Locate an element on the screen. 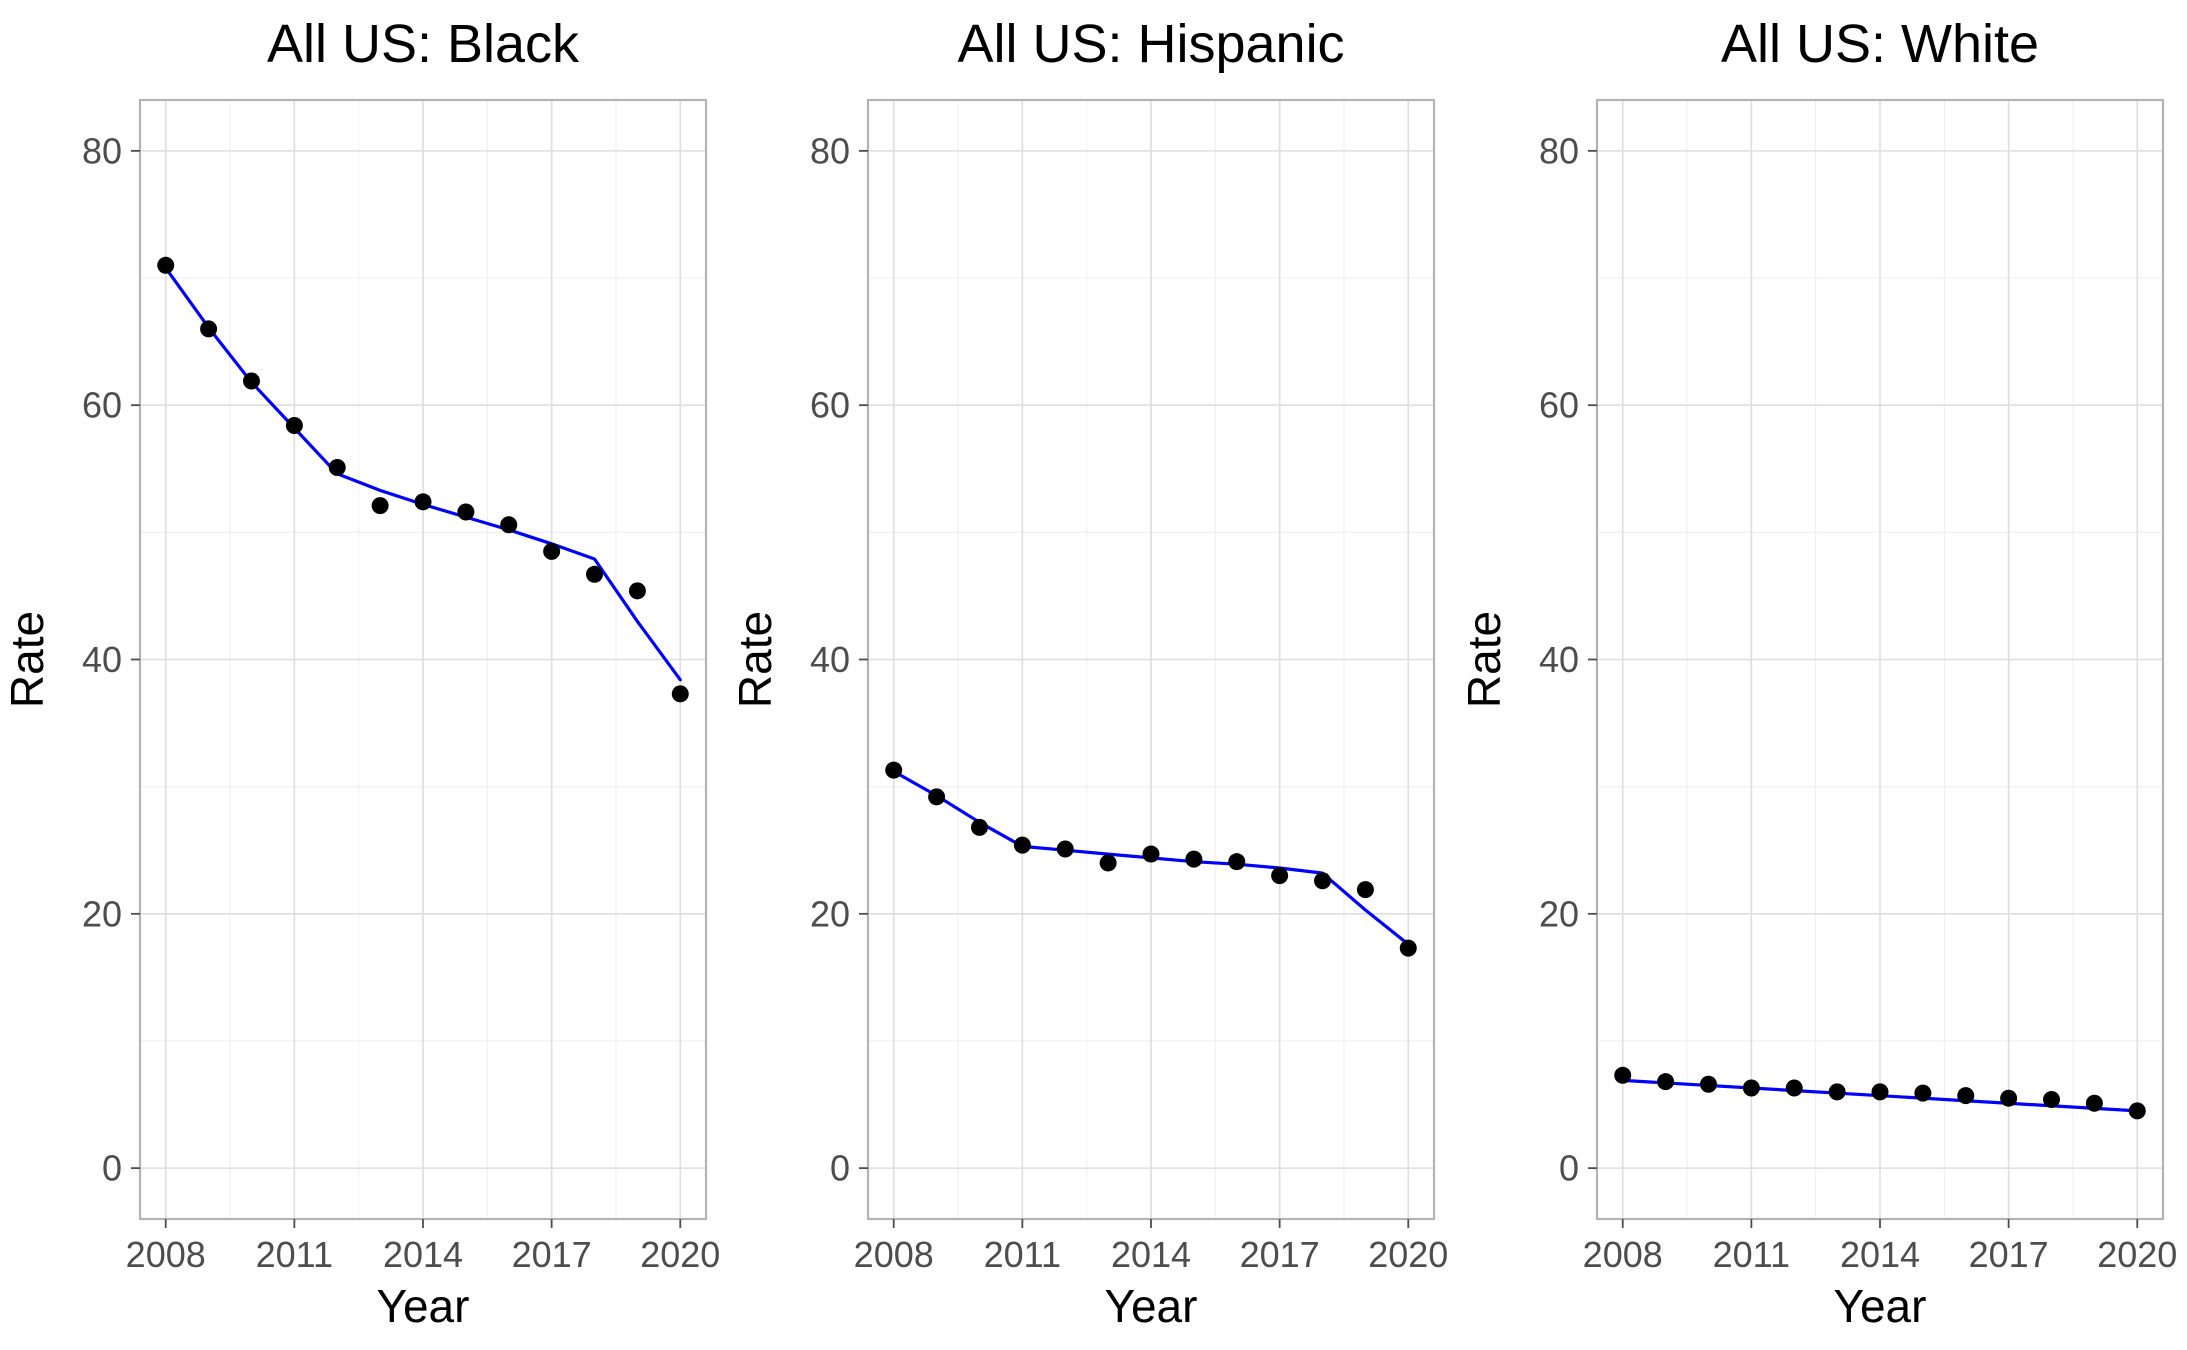  panel-title: All US: Hispanic is located at coordinates (1150, 44).